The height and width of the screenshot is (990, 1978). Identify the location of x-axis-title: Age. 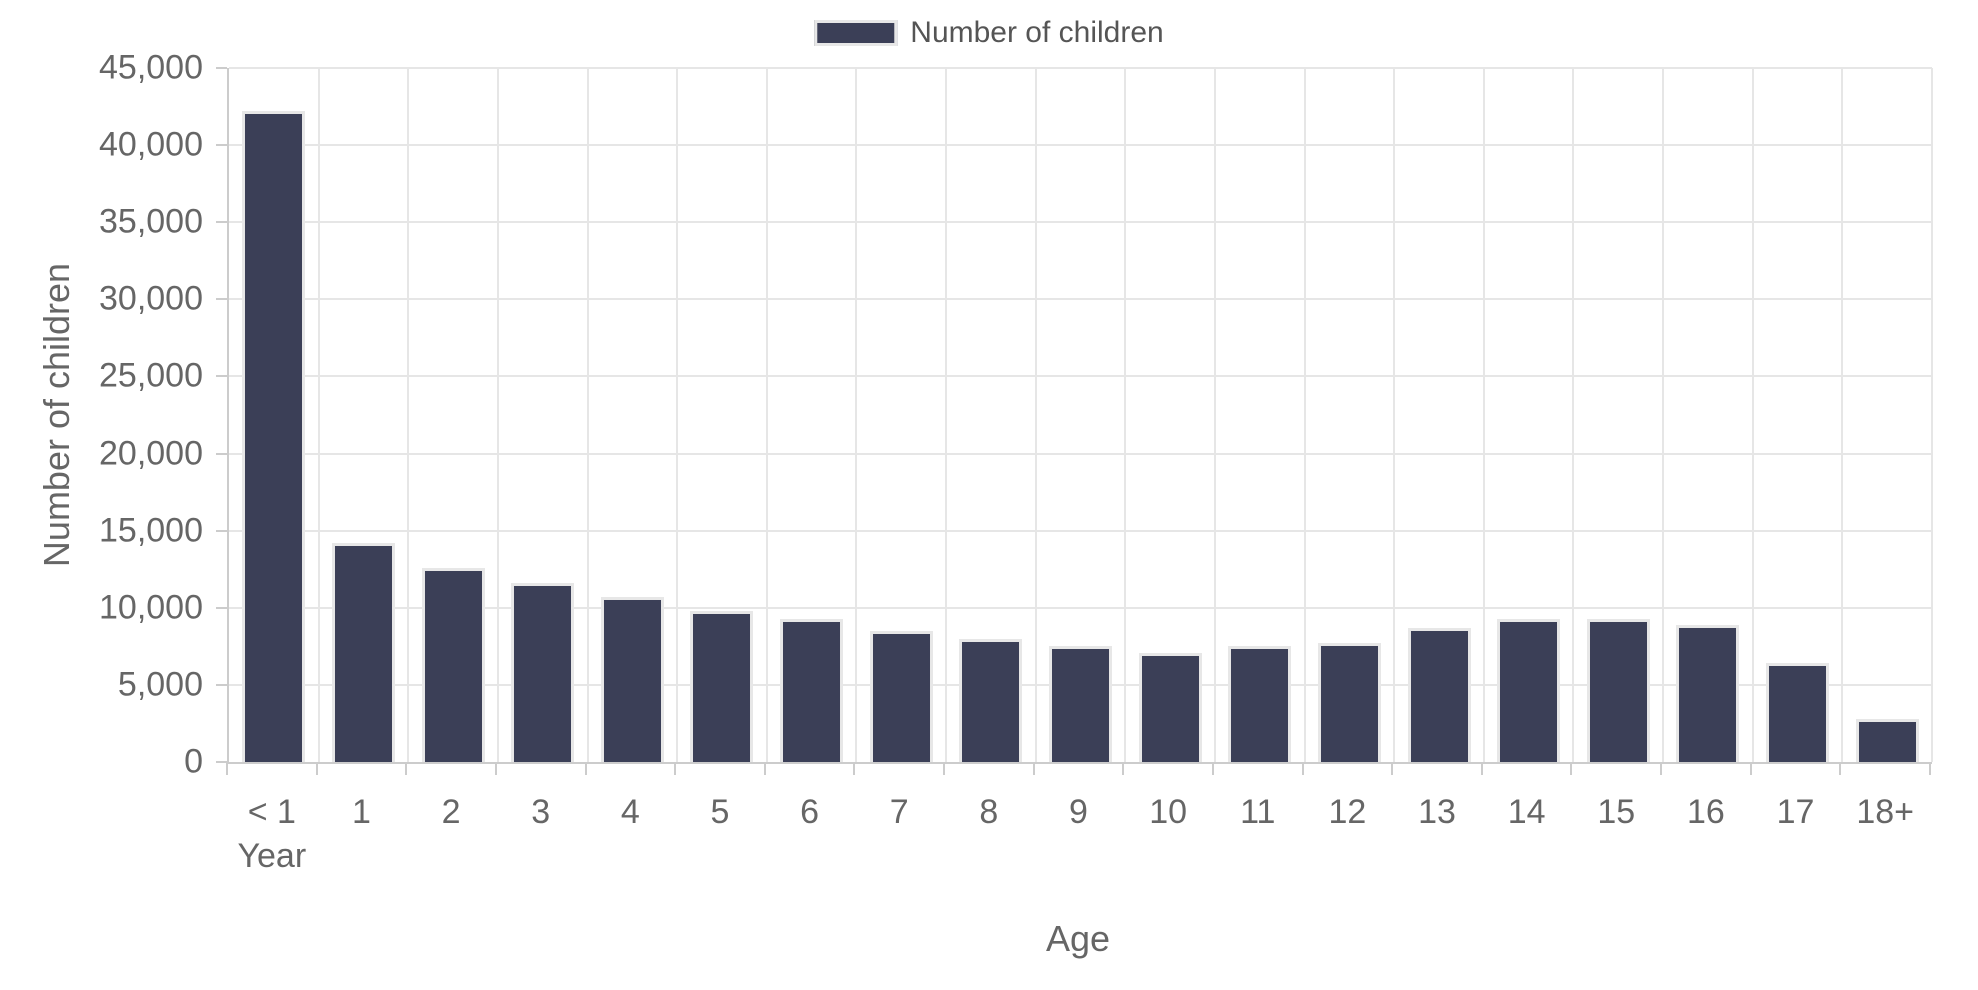
(1078, 938).